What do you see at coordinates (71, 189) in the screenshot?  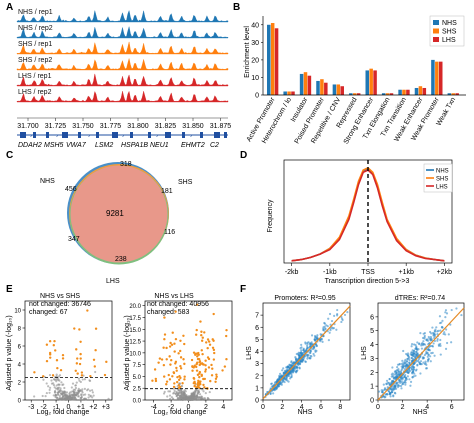 I see `venn-count-nhs-only: 456` at bounding box center [71, 189].